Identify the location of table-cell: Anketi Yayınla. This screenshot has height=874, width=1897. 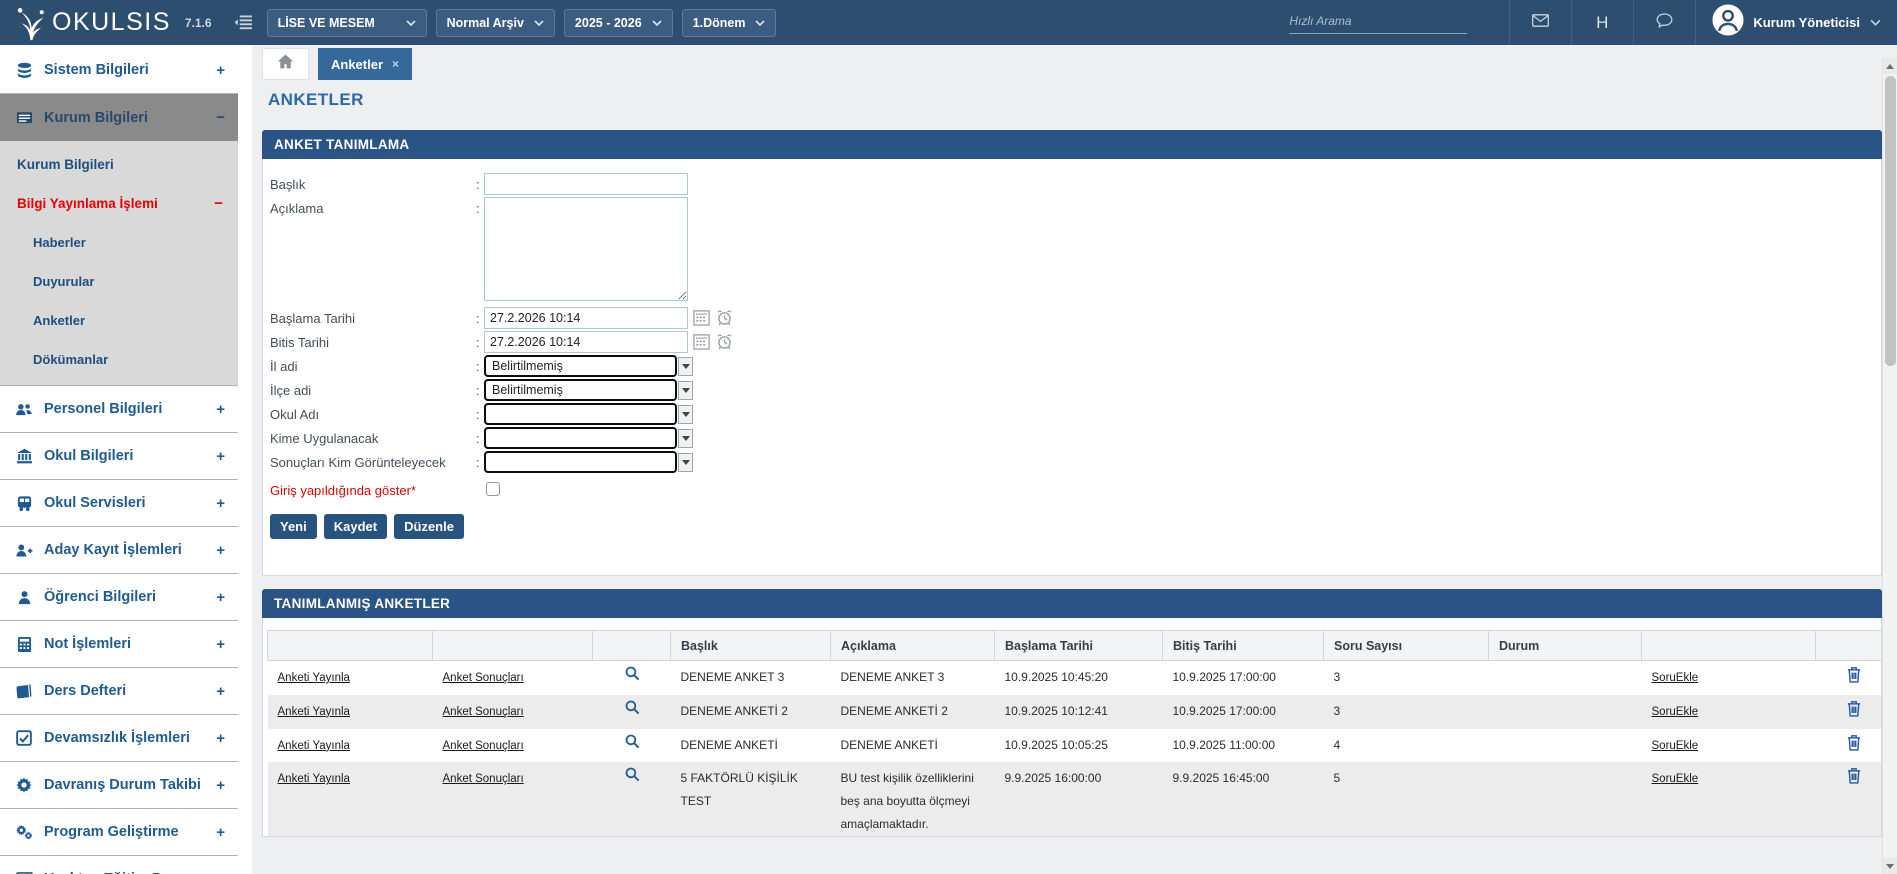
(350, 799).